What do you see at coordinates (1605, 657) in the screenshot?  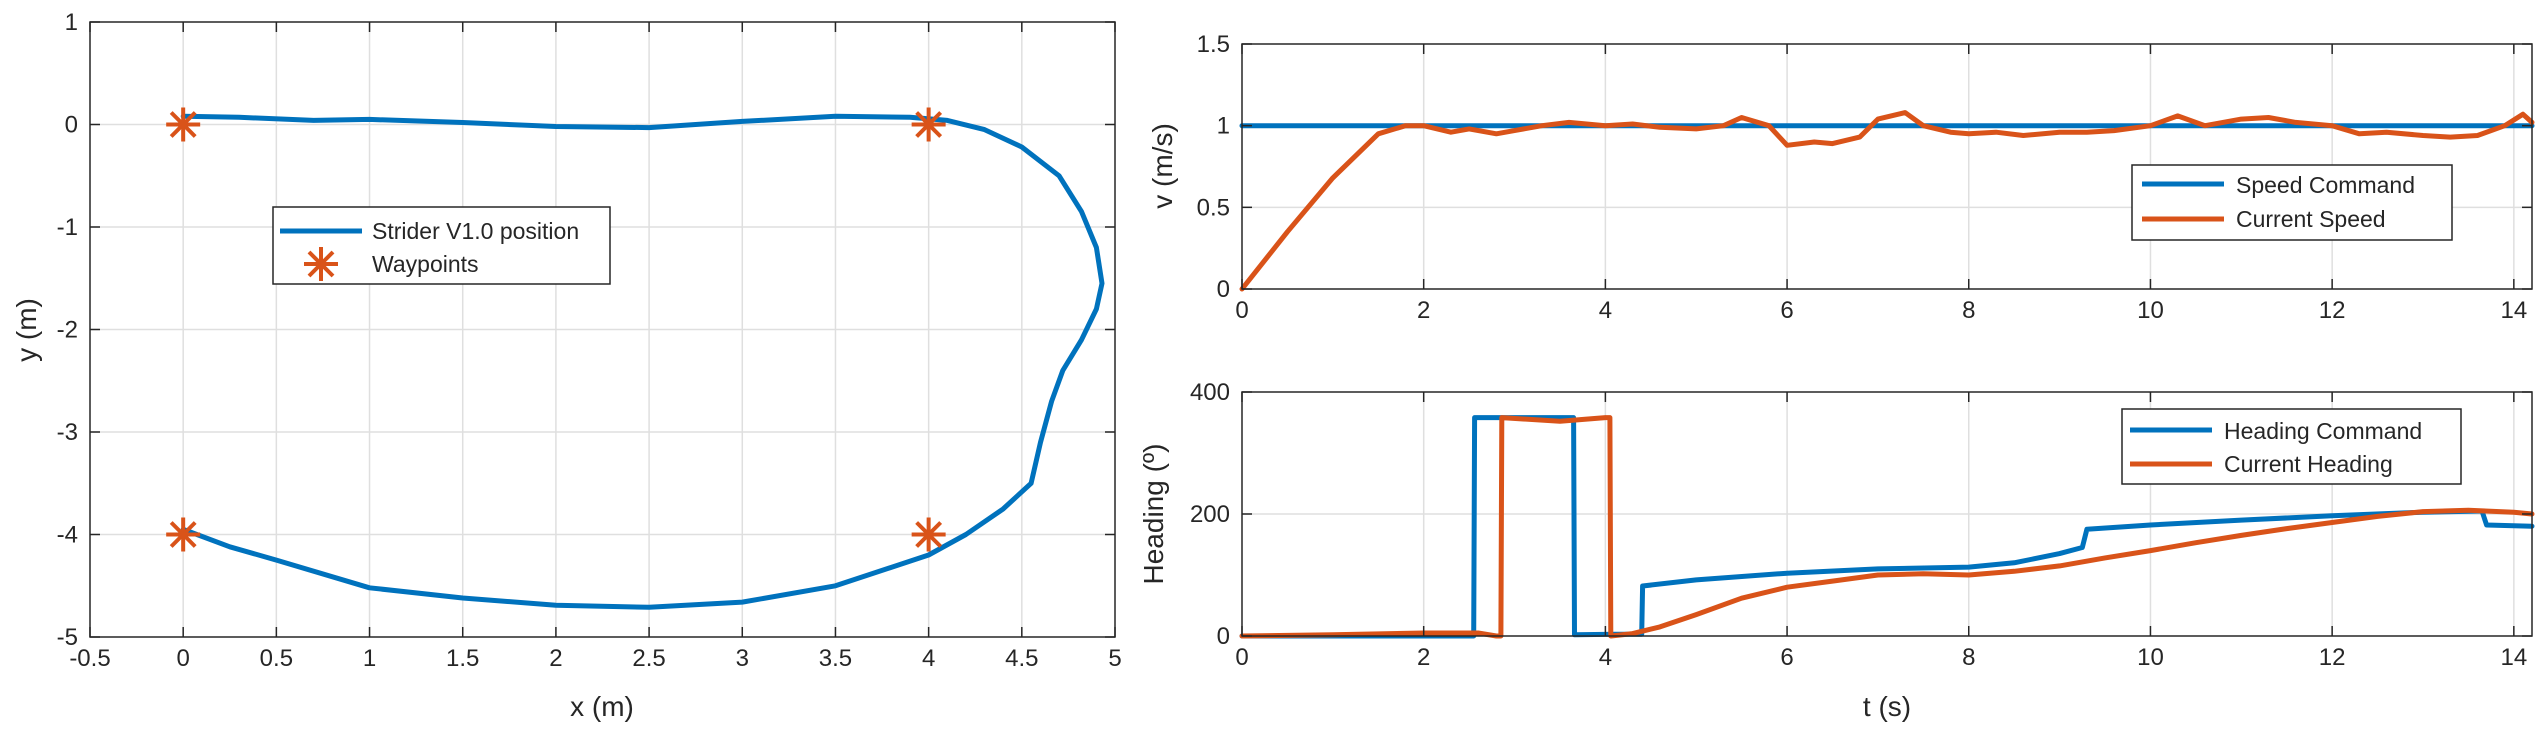 I see `heading-x-tick-label: 4` at bounding box center [1605, 657].